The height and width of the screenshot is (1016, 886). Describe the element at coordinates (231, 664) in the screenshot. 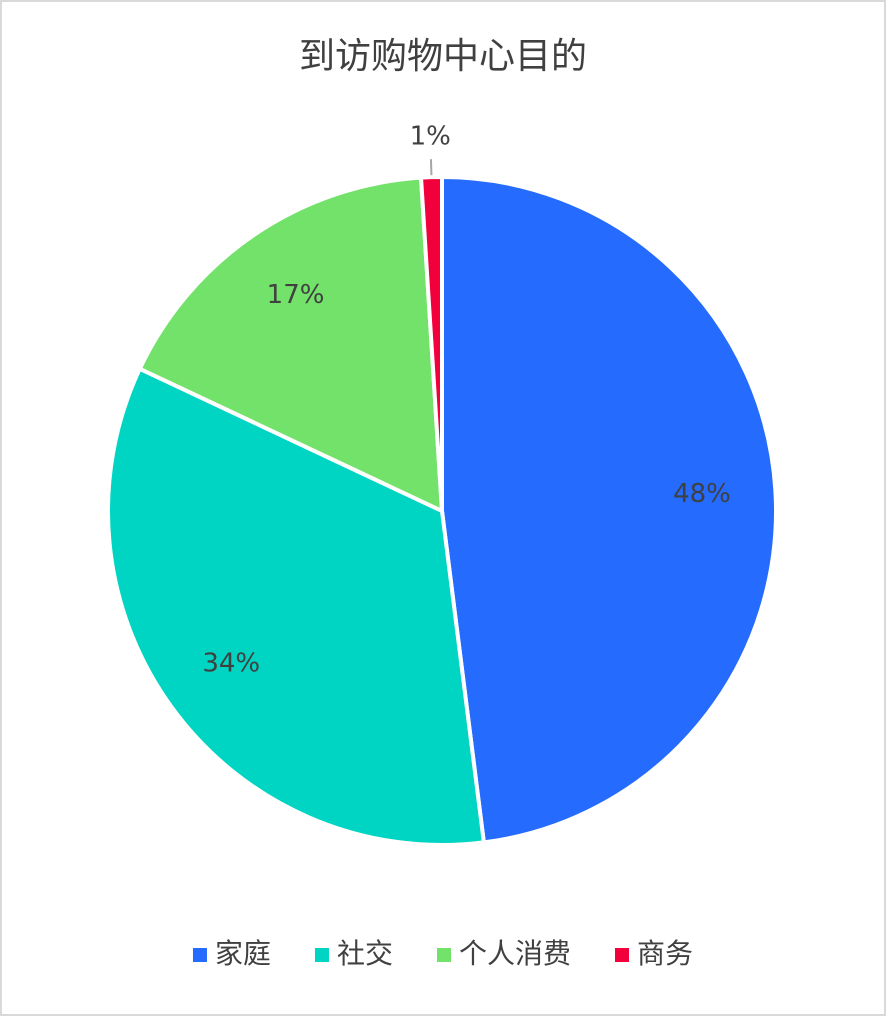

I see `data-label: 34%` at that location.